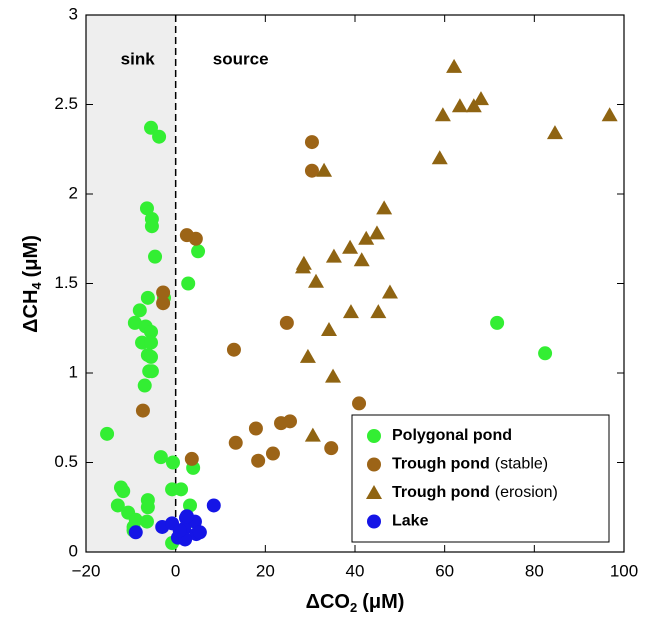 The width and height of the screenshot is (652, 619). I want to click on legend-entry: Polygonal pond, so click(452, 435).